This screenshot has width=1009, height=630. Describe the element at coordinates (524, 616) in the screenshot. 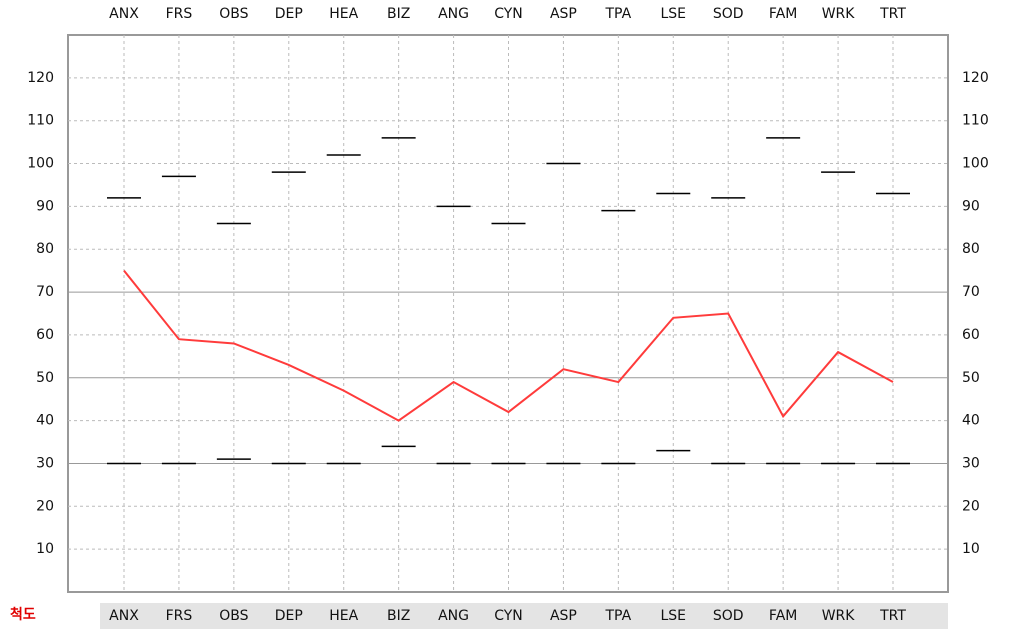

I see `category-row-bg` at that location.